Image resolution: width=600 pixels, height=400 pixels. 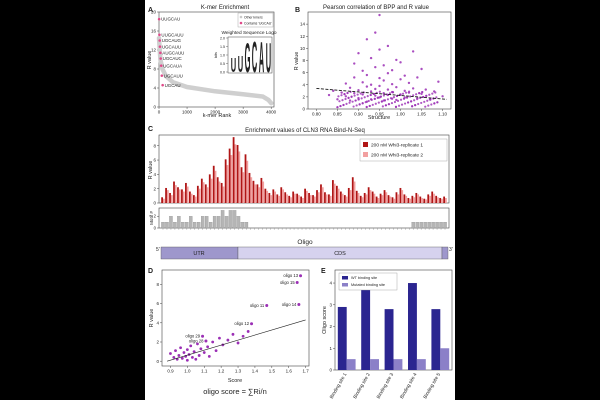 What do you see at coordinates (151, 218) in the screenshot?
I see `panel-c-motif-label: Motif #` at bounding box center [151, 218].